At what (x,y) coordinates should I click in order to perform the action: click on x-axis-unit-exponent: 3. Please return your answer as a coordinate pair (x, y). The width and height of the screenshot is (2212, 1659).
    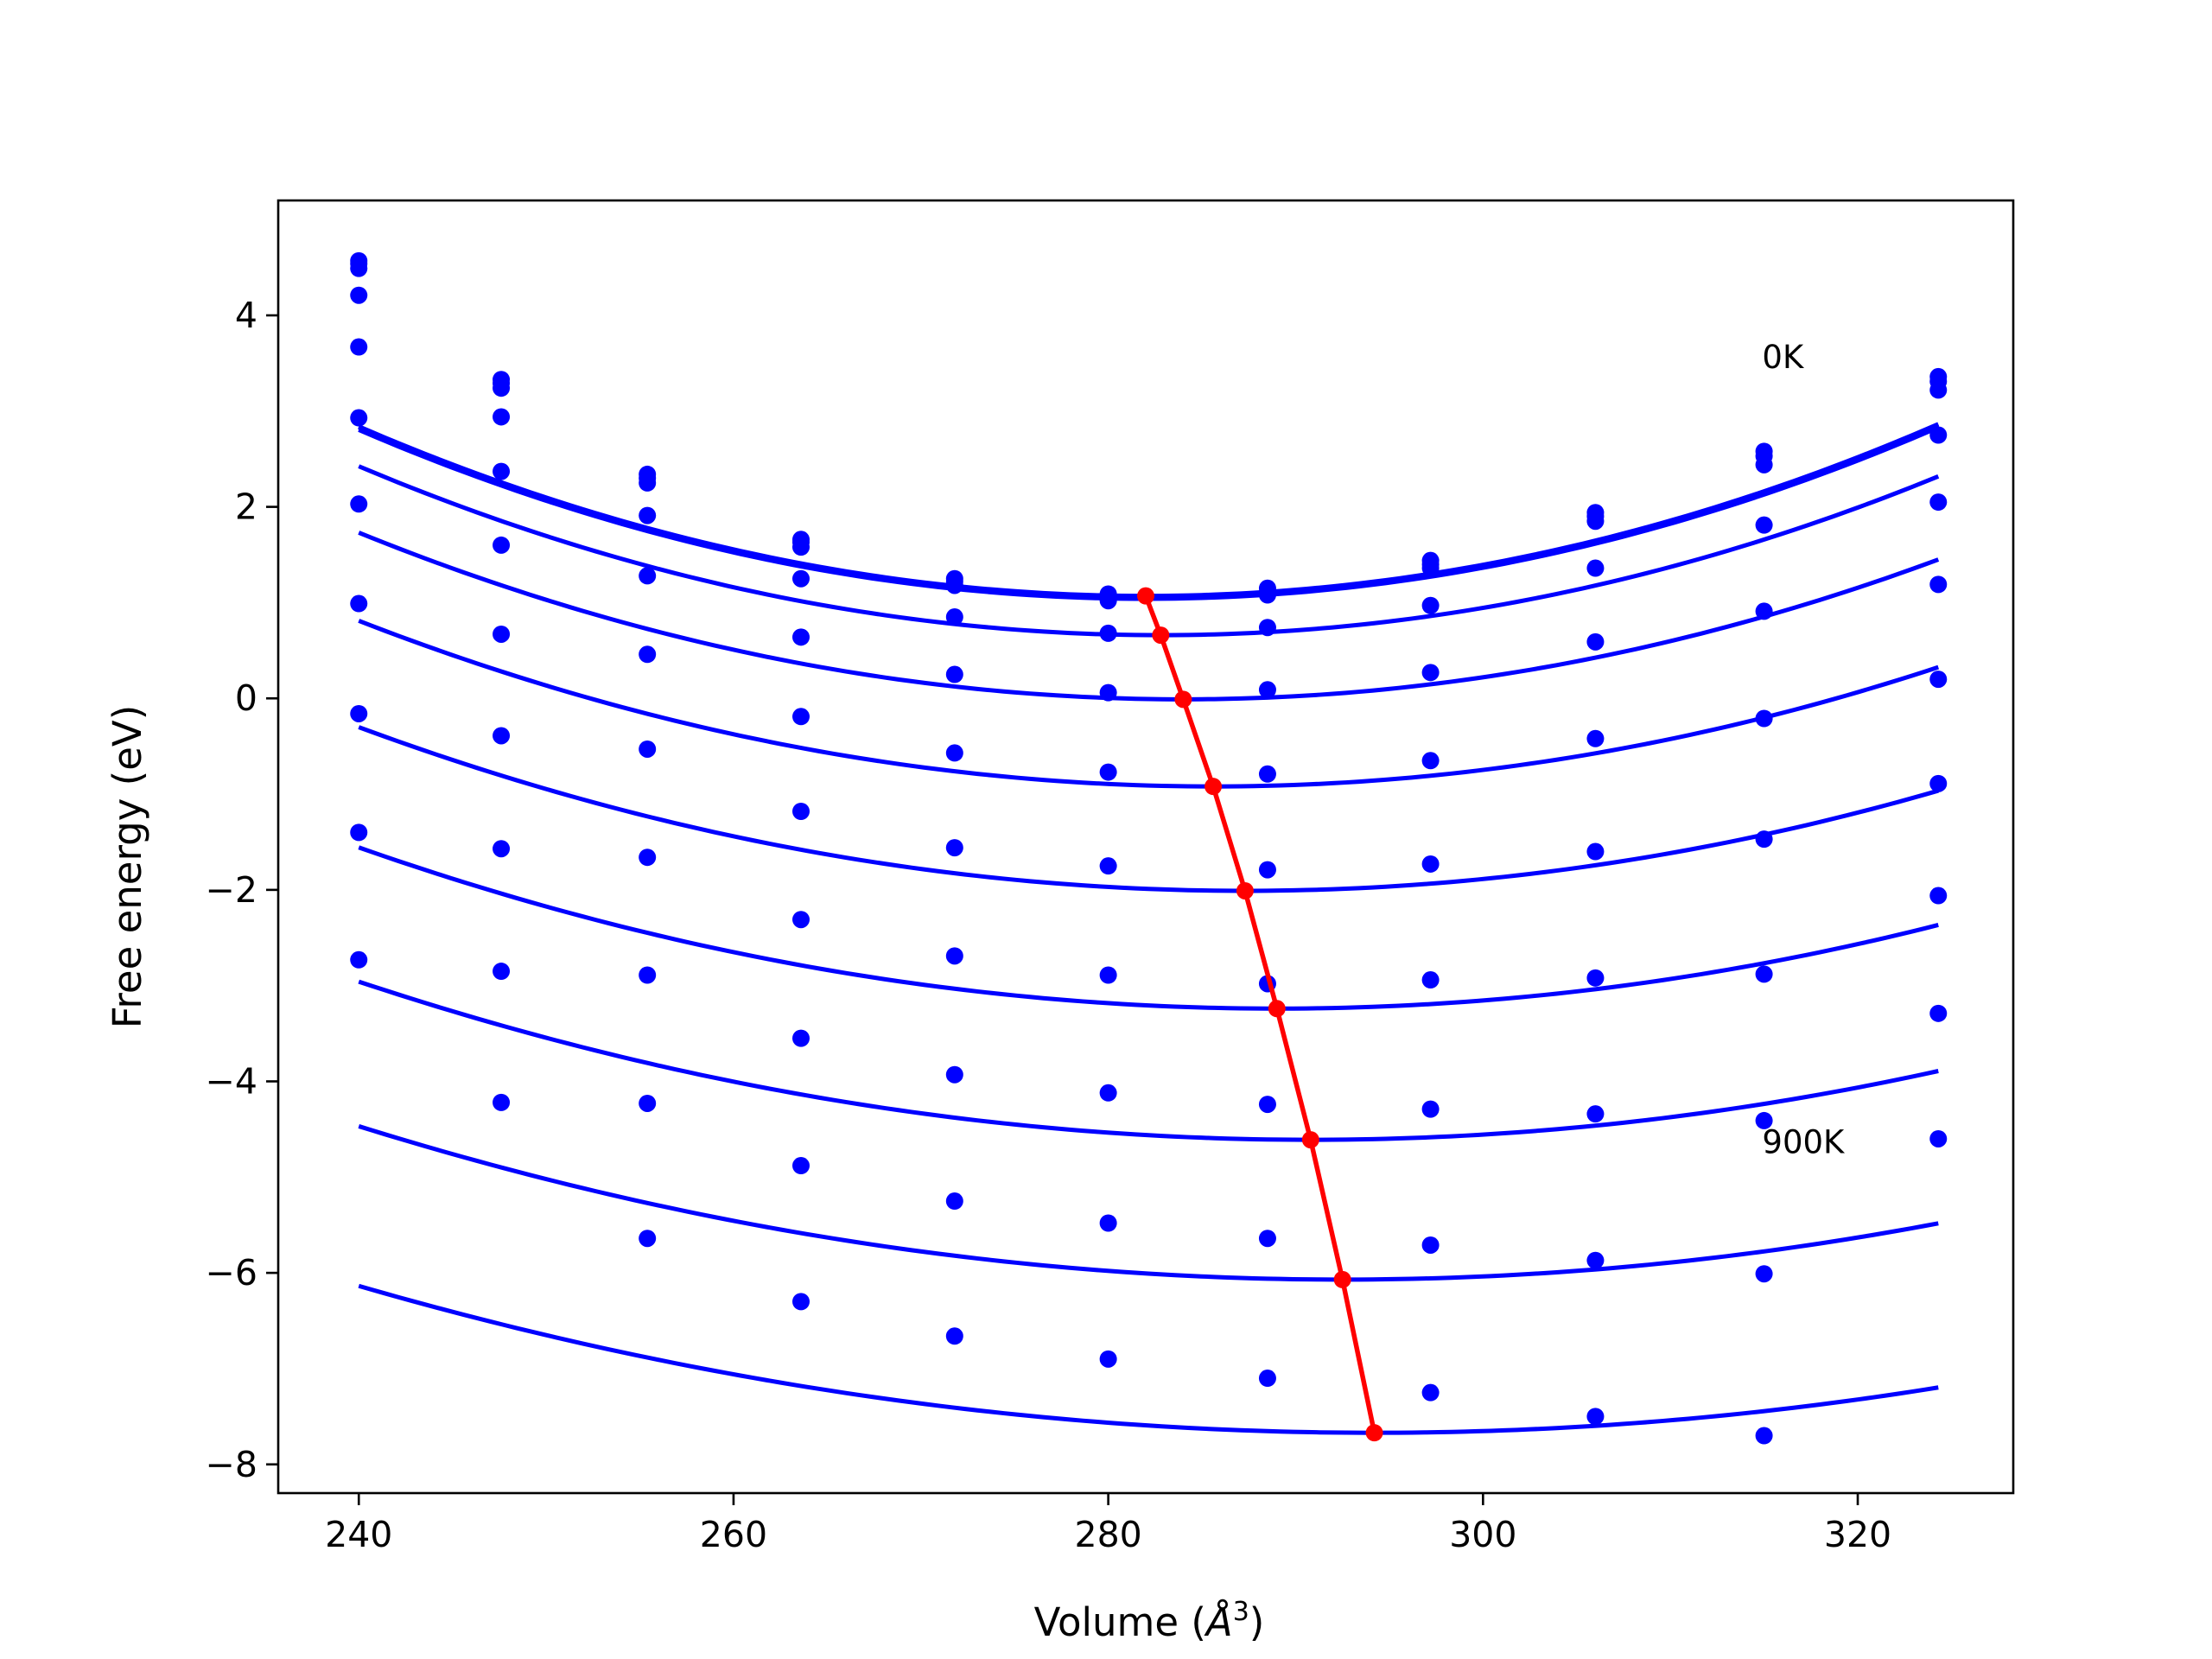
    Looking at the image, I should click on (1241, 1612).